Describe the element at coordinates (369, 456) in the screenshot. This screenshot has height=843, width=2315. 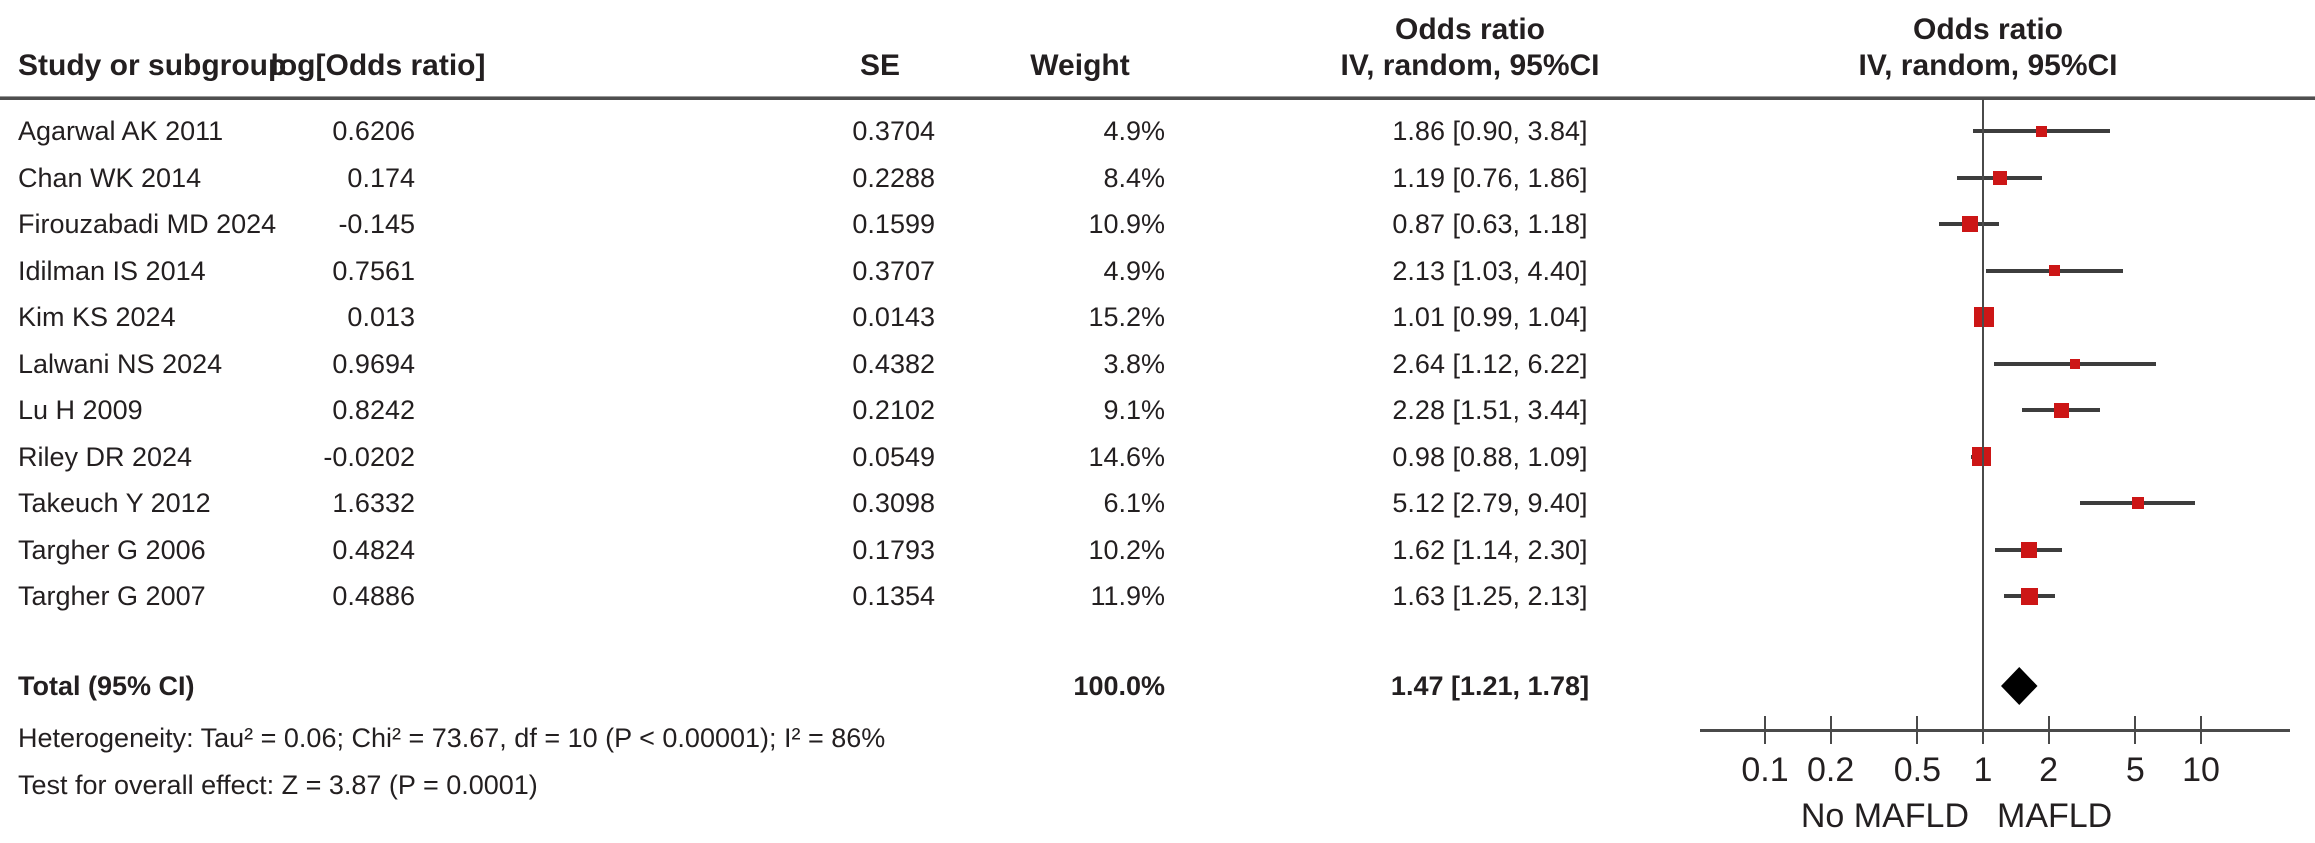
I see `log-odds-ratio-cell: -0.0202` at that location.